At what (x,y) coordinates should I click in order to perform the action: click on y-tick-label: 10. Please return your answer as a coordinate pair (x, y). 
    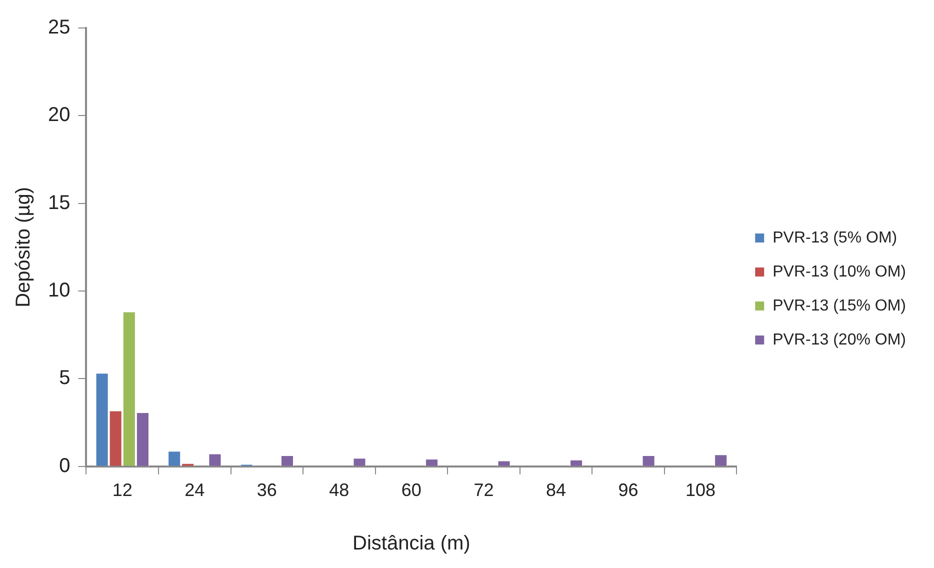
    Looking at the image, I should click on (59, 291).